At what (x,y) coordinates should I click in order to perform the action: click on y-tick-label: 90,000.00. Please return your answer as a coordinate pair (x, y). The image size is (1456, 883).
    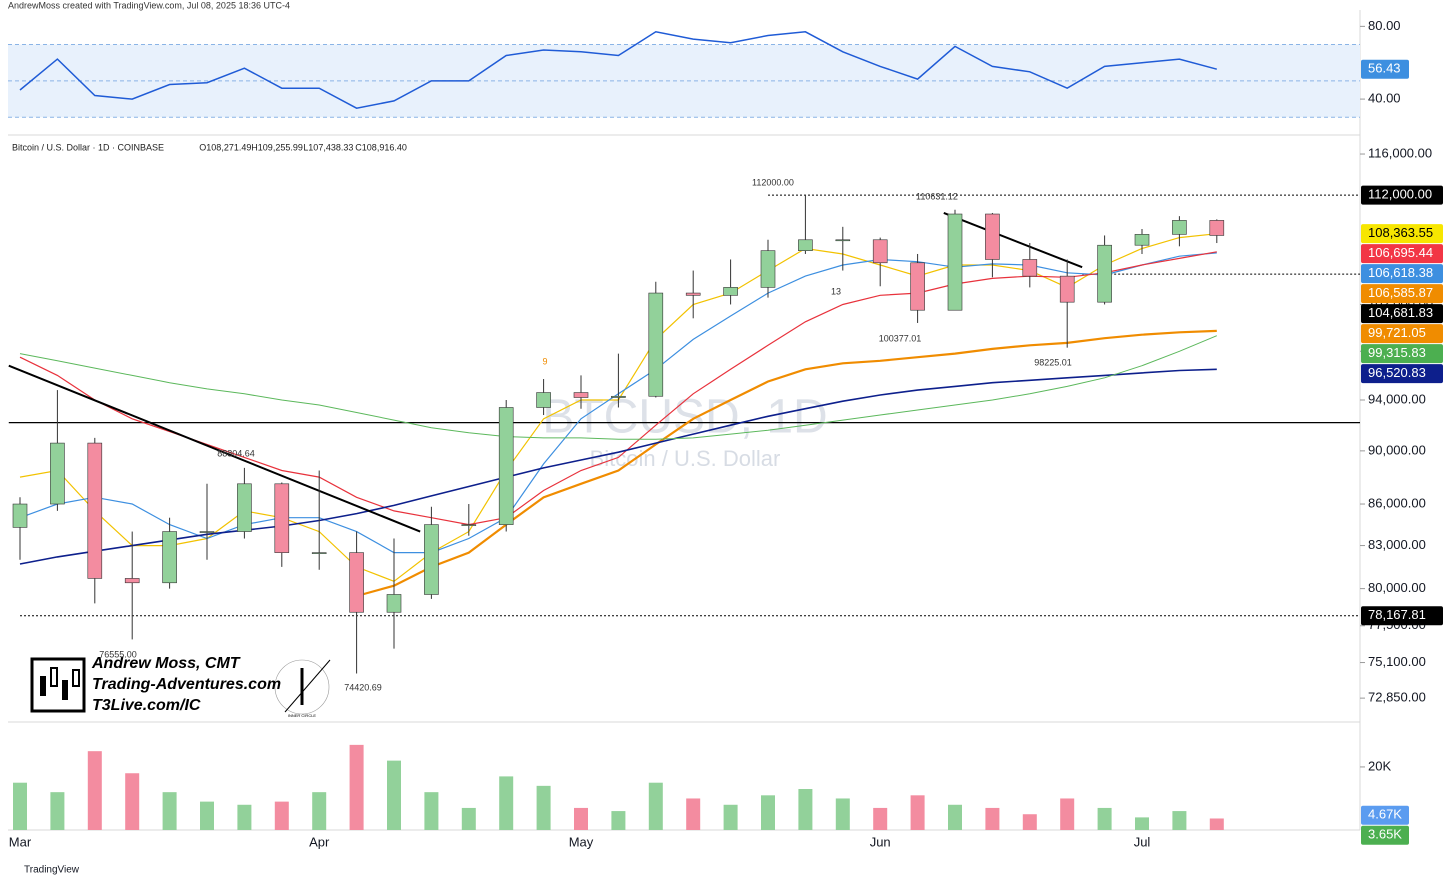
    Looking at the image, I should click on (1397, 449).